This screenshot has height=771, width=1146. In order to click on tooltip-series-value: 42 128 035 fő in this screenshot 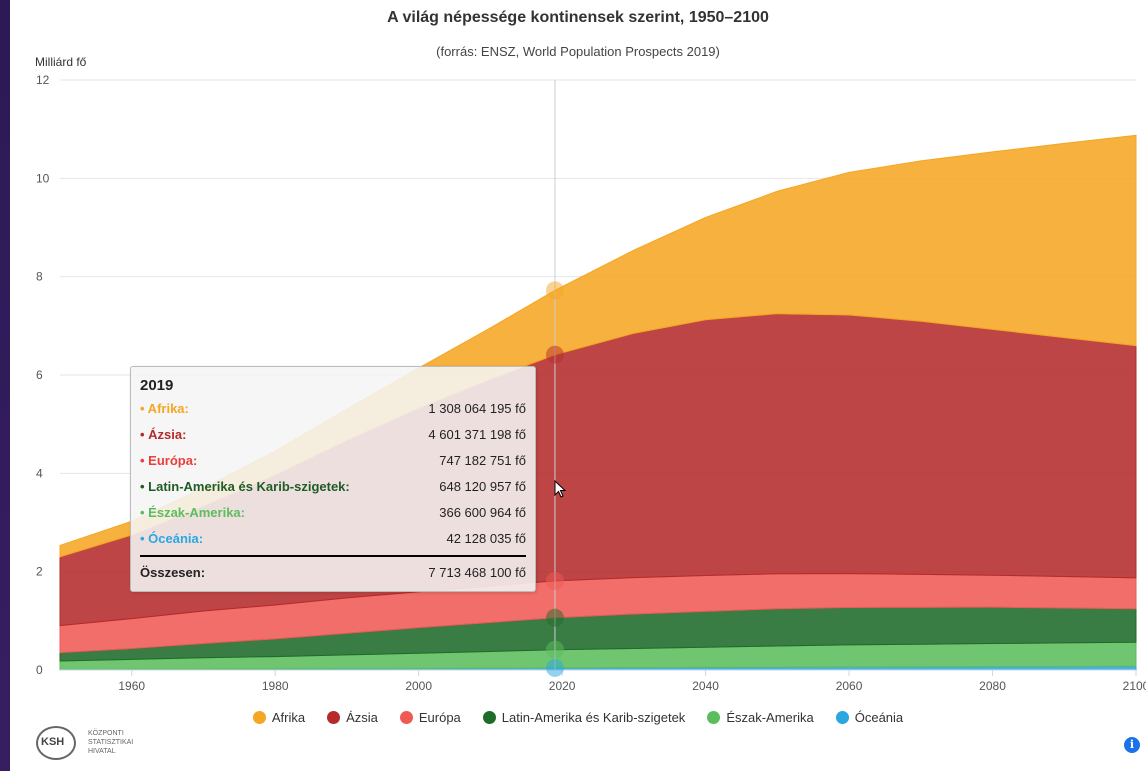, I will do `click(486, 538)`.